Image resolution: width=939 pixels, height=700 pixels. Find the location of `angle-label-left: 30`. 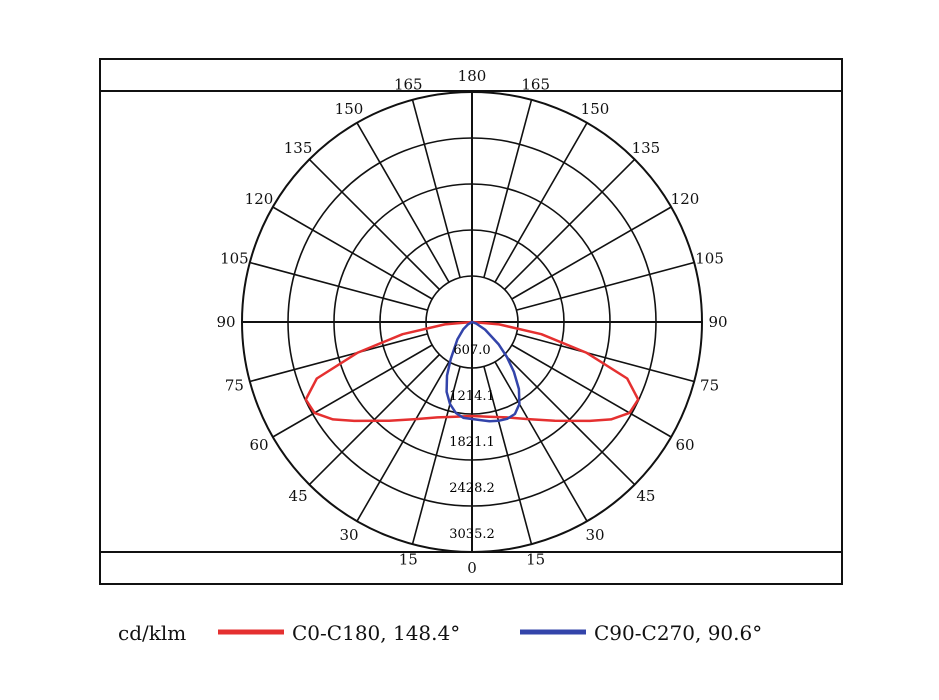

angle-label-left: 30 is located at coordinates (348, 535).